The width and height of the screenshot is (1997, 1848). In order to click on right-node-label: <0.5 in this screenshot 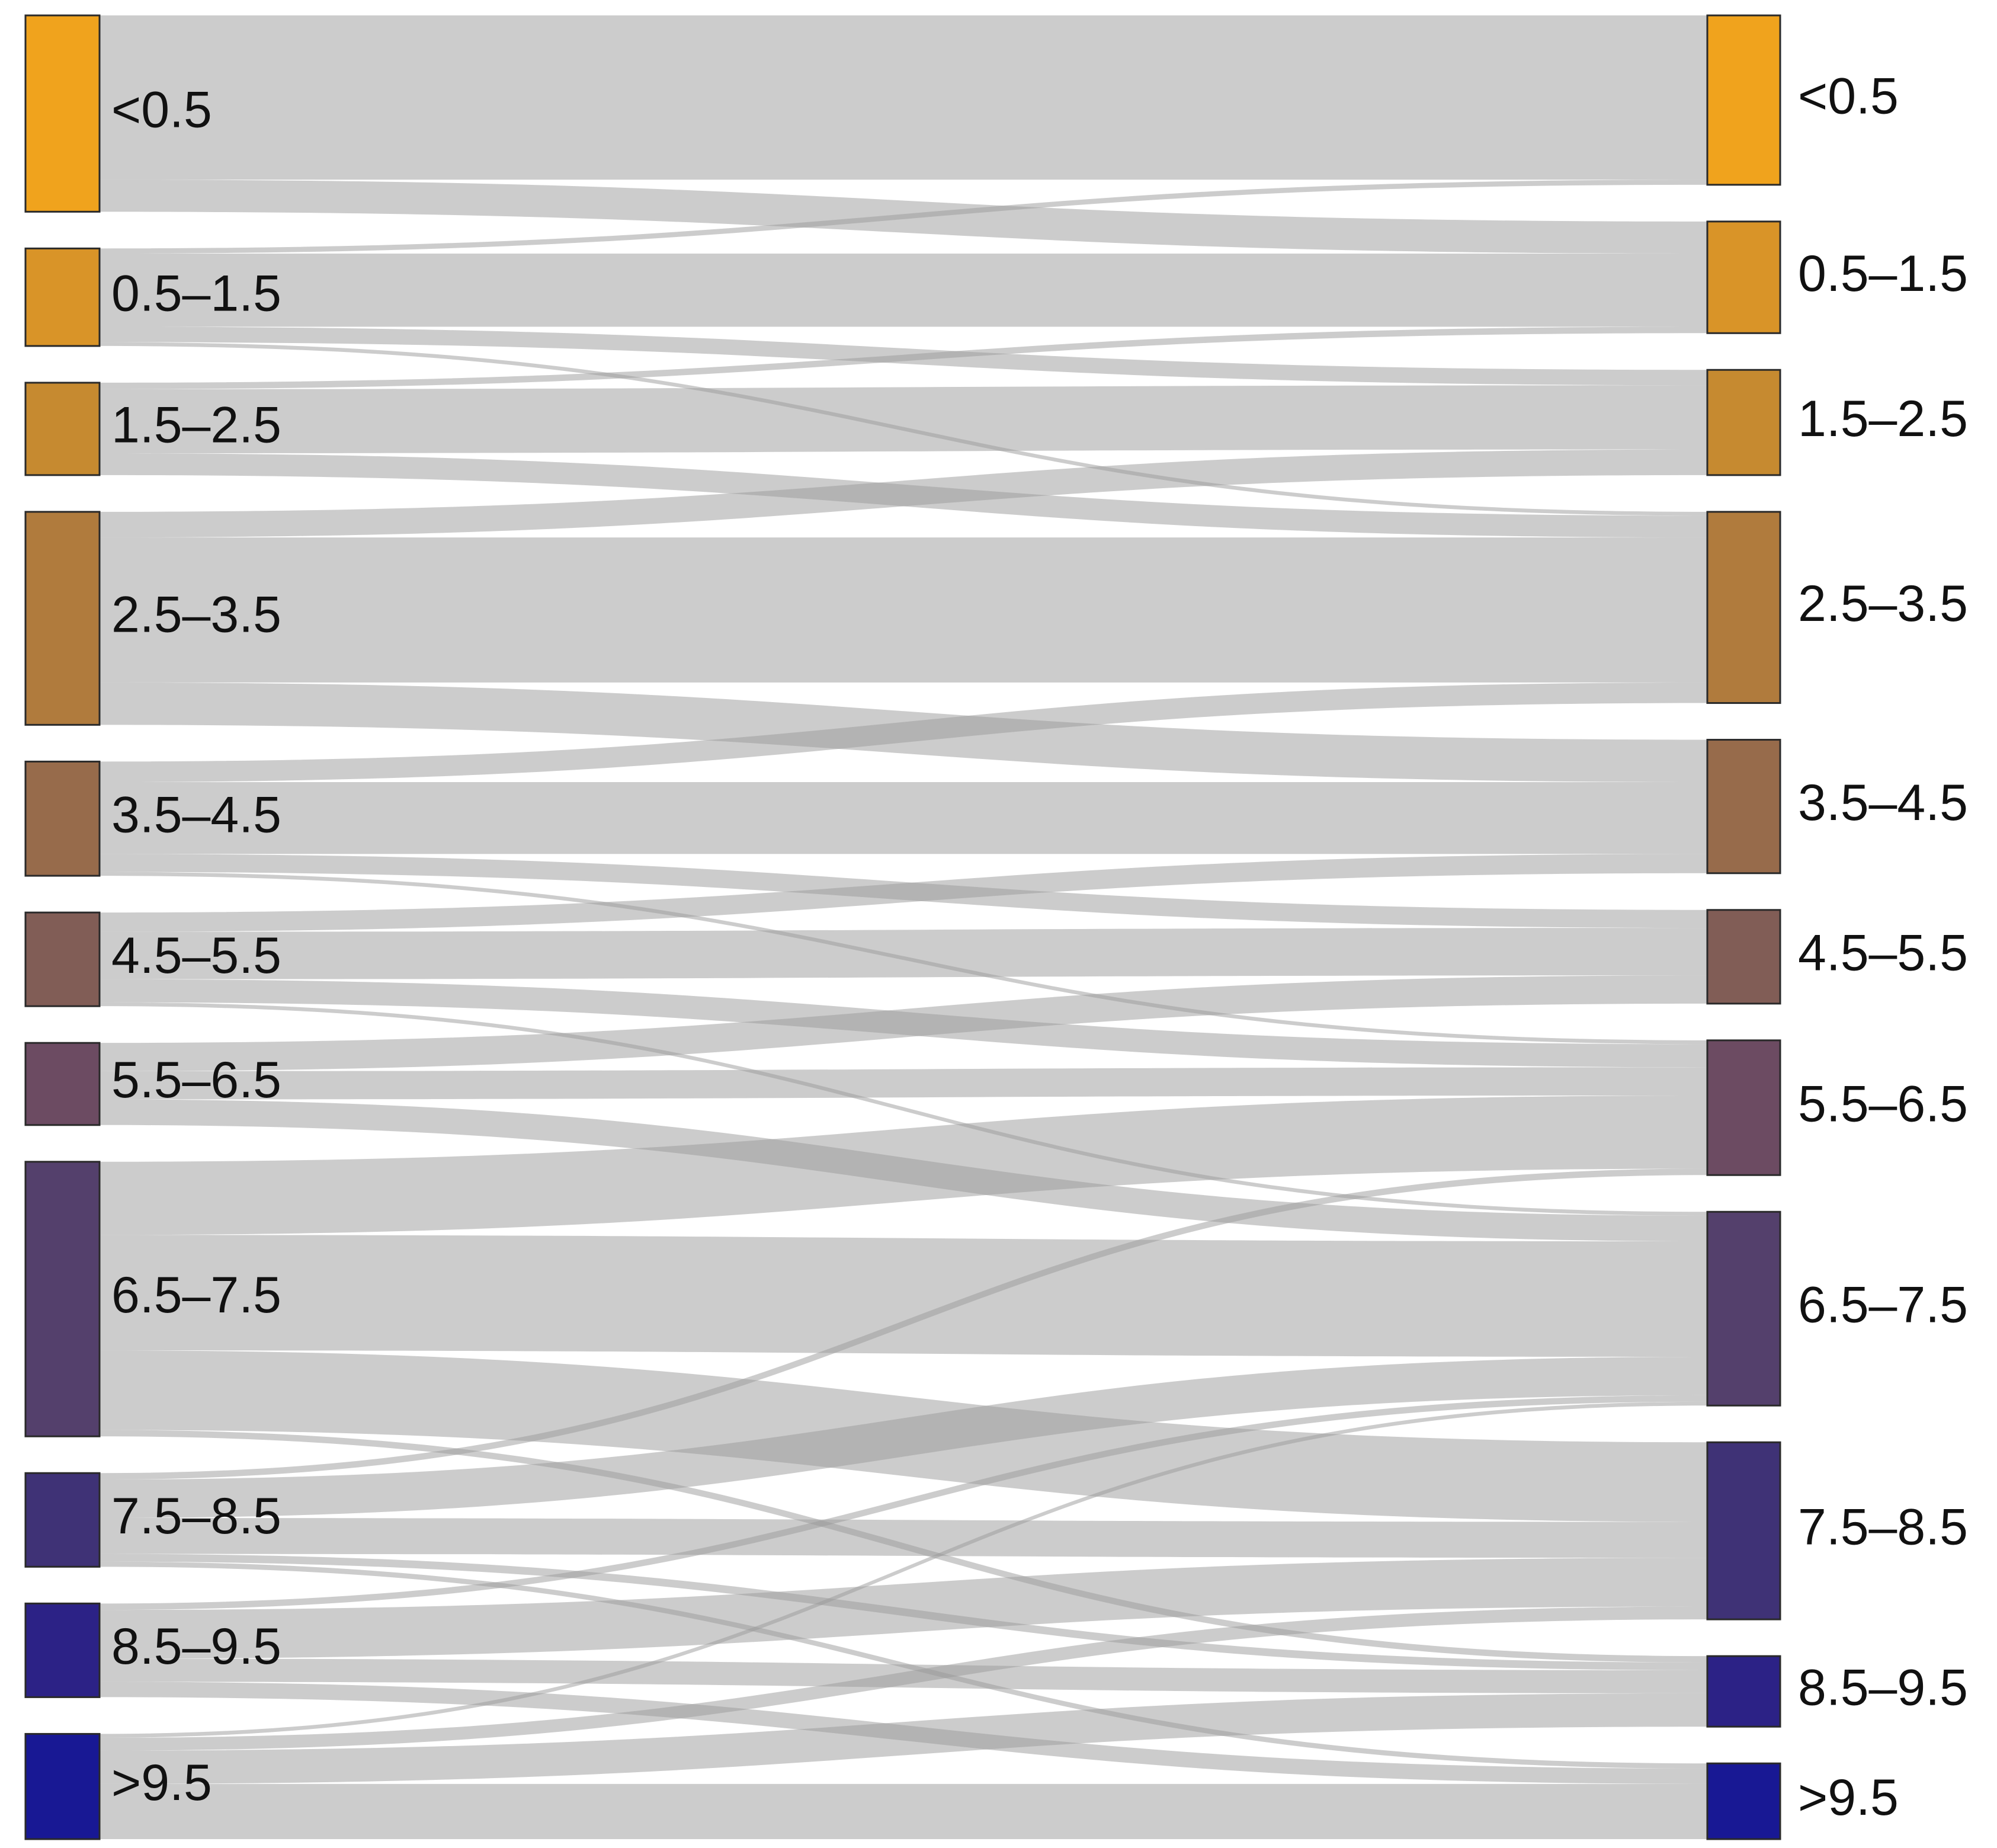, I will do `click(1848, 97)`.